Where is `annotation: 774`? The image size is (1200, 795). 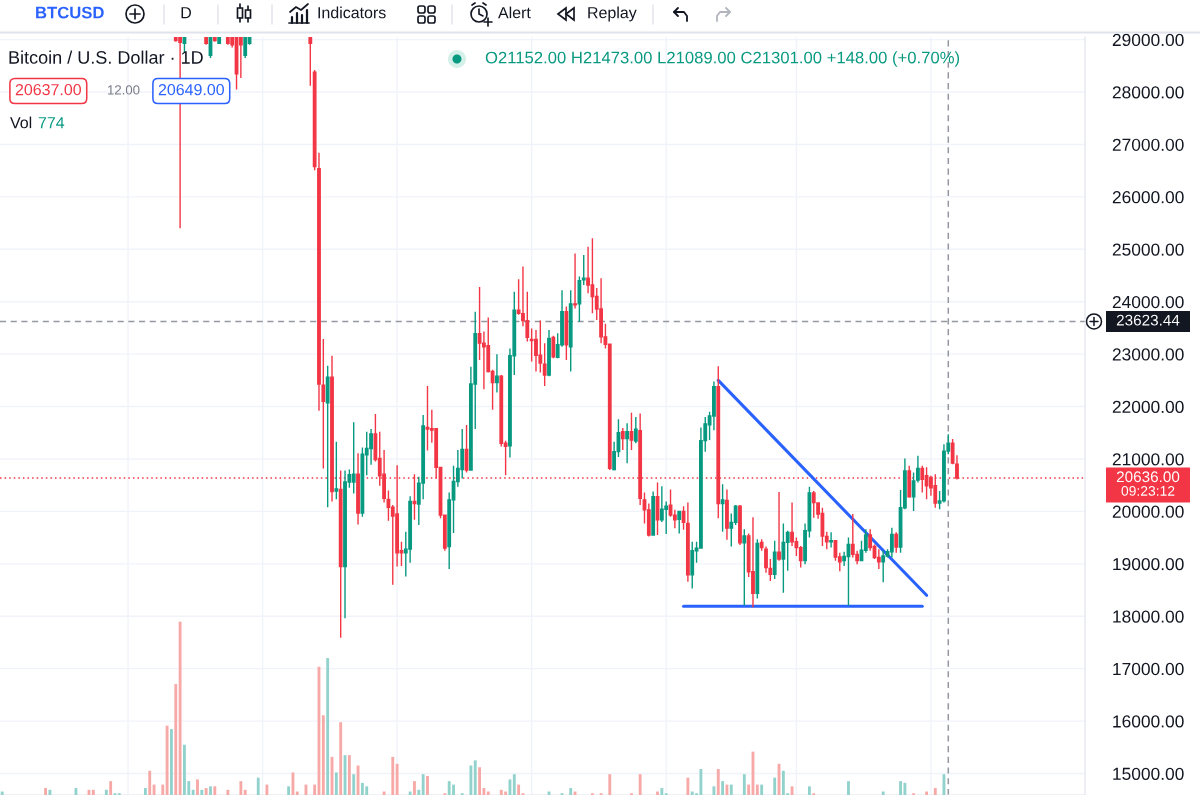 annotation: 774 is located at coordinates (51, 123).